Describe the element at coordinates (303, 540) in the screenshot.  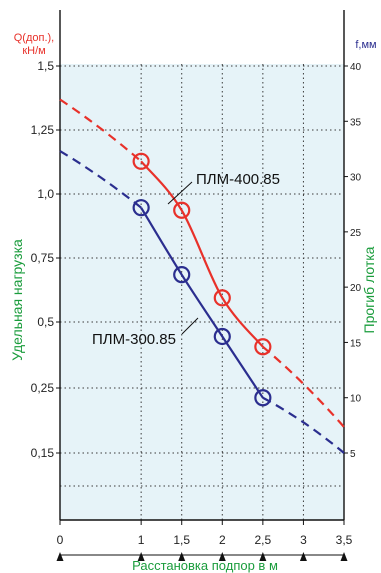
I see `x-tick-label-5: 3` at that location.